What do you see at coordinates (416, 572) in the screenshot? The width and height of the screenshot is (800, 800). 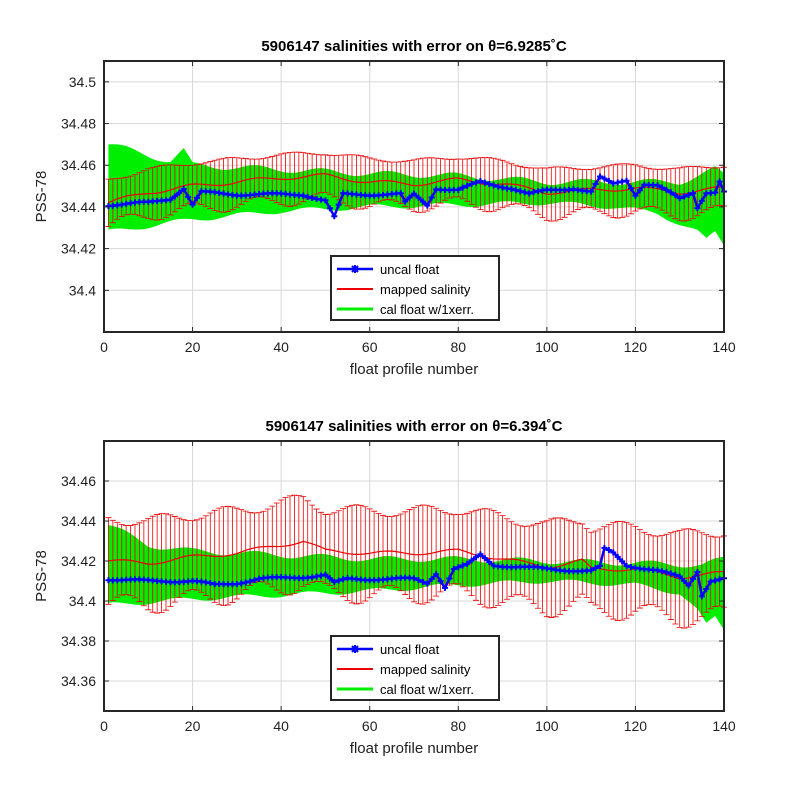 I see `uncal-markers` at bounding box center [416, 572].